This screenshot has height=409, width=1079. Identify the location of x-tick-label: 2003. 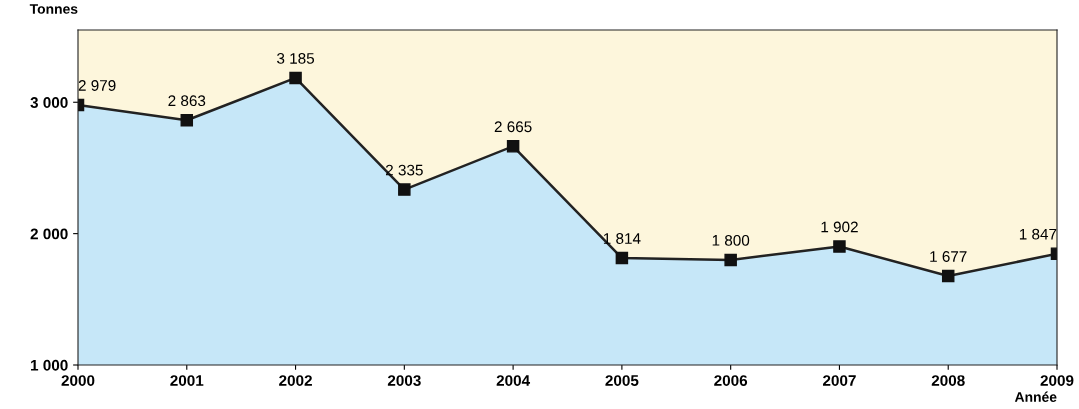
(404, 380).